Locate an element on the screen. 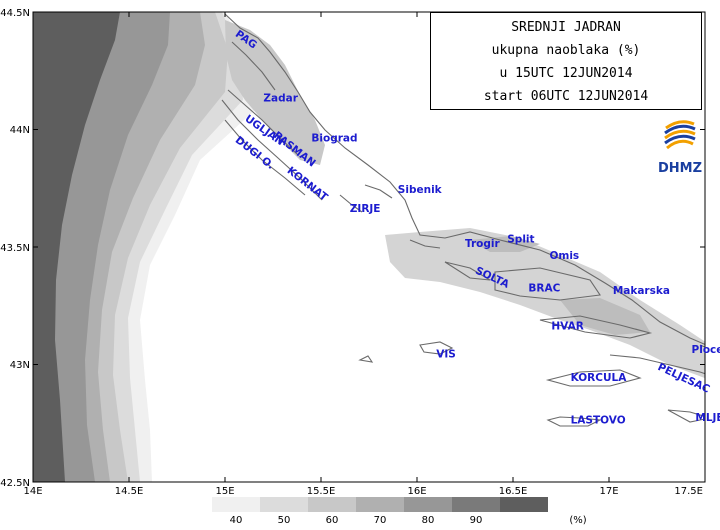 Image resolution: width=720 pixels, height=530 pixels. legend-label-80: 80 is located at coordinates (428, 520).